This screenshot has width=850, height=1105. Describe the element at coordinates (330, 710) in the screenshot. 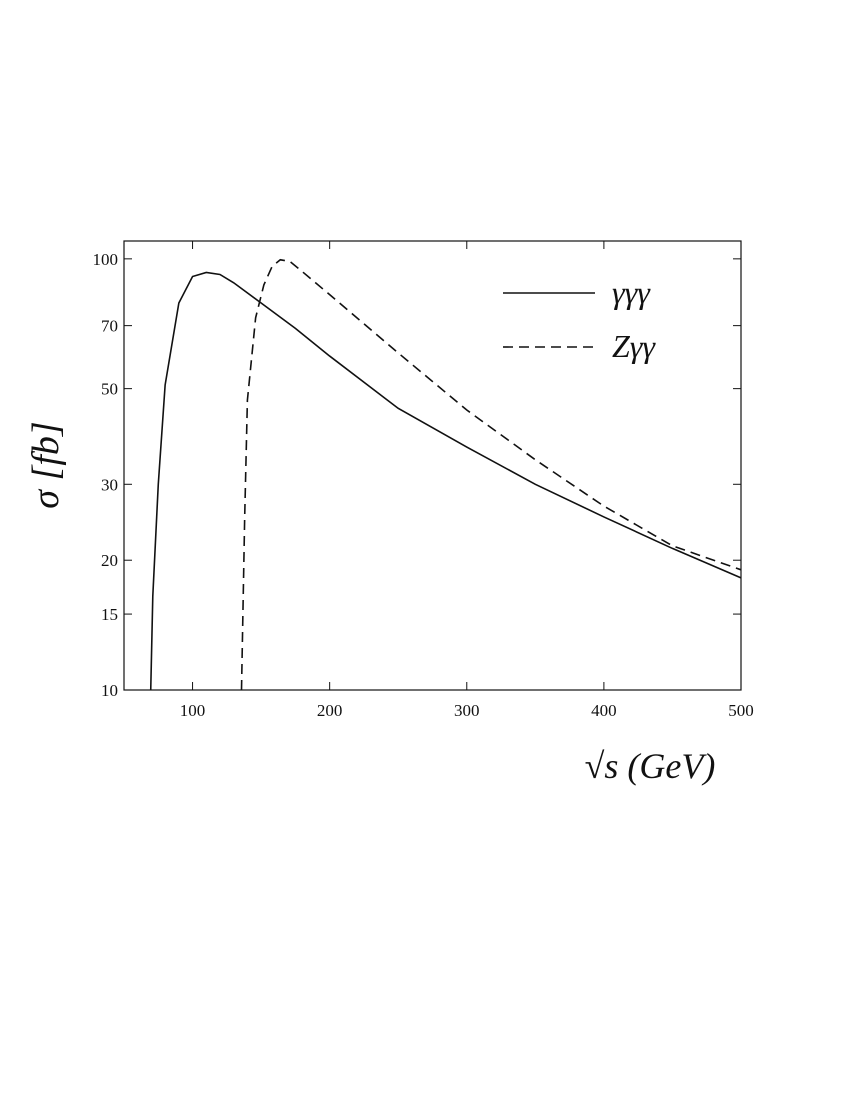

I see `x-tick-label: 200` at that location.